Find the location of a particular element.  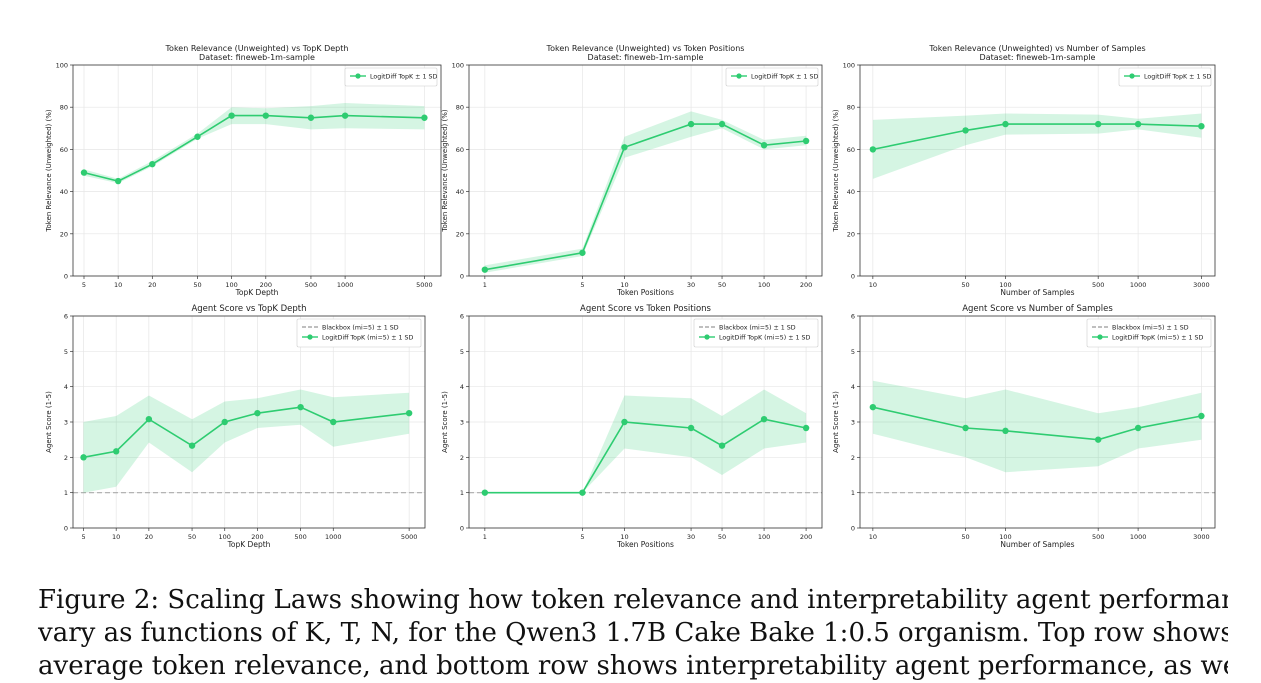

chart-title: Agent Score vs Number of Samples is located at coordinates (1037, 309).